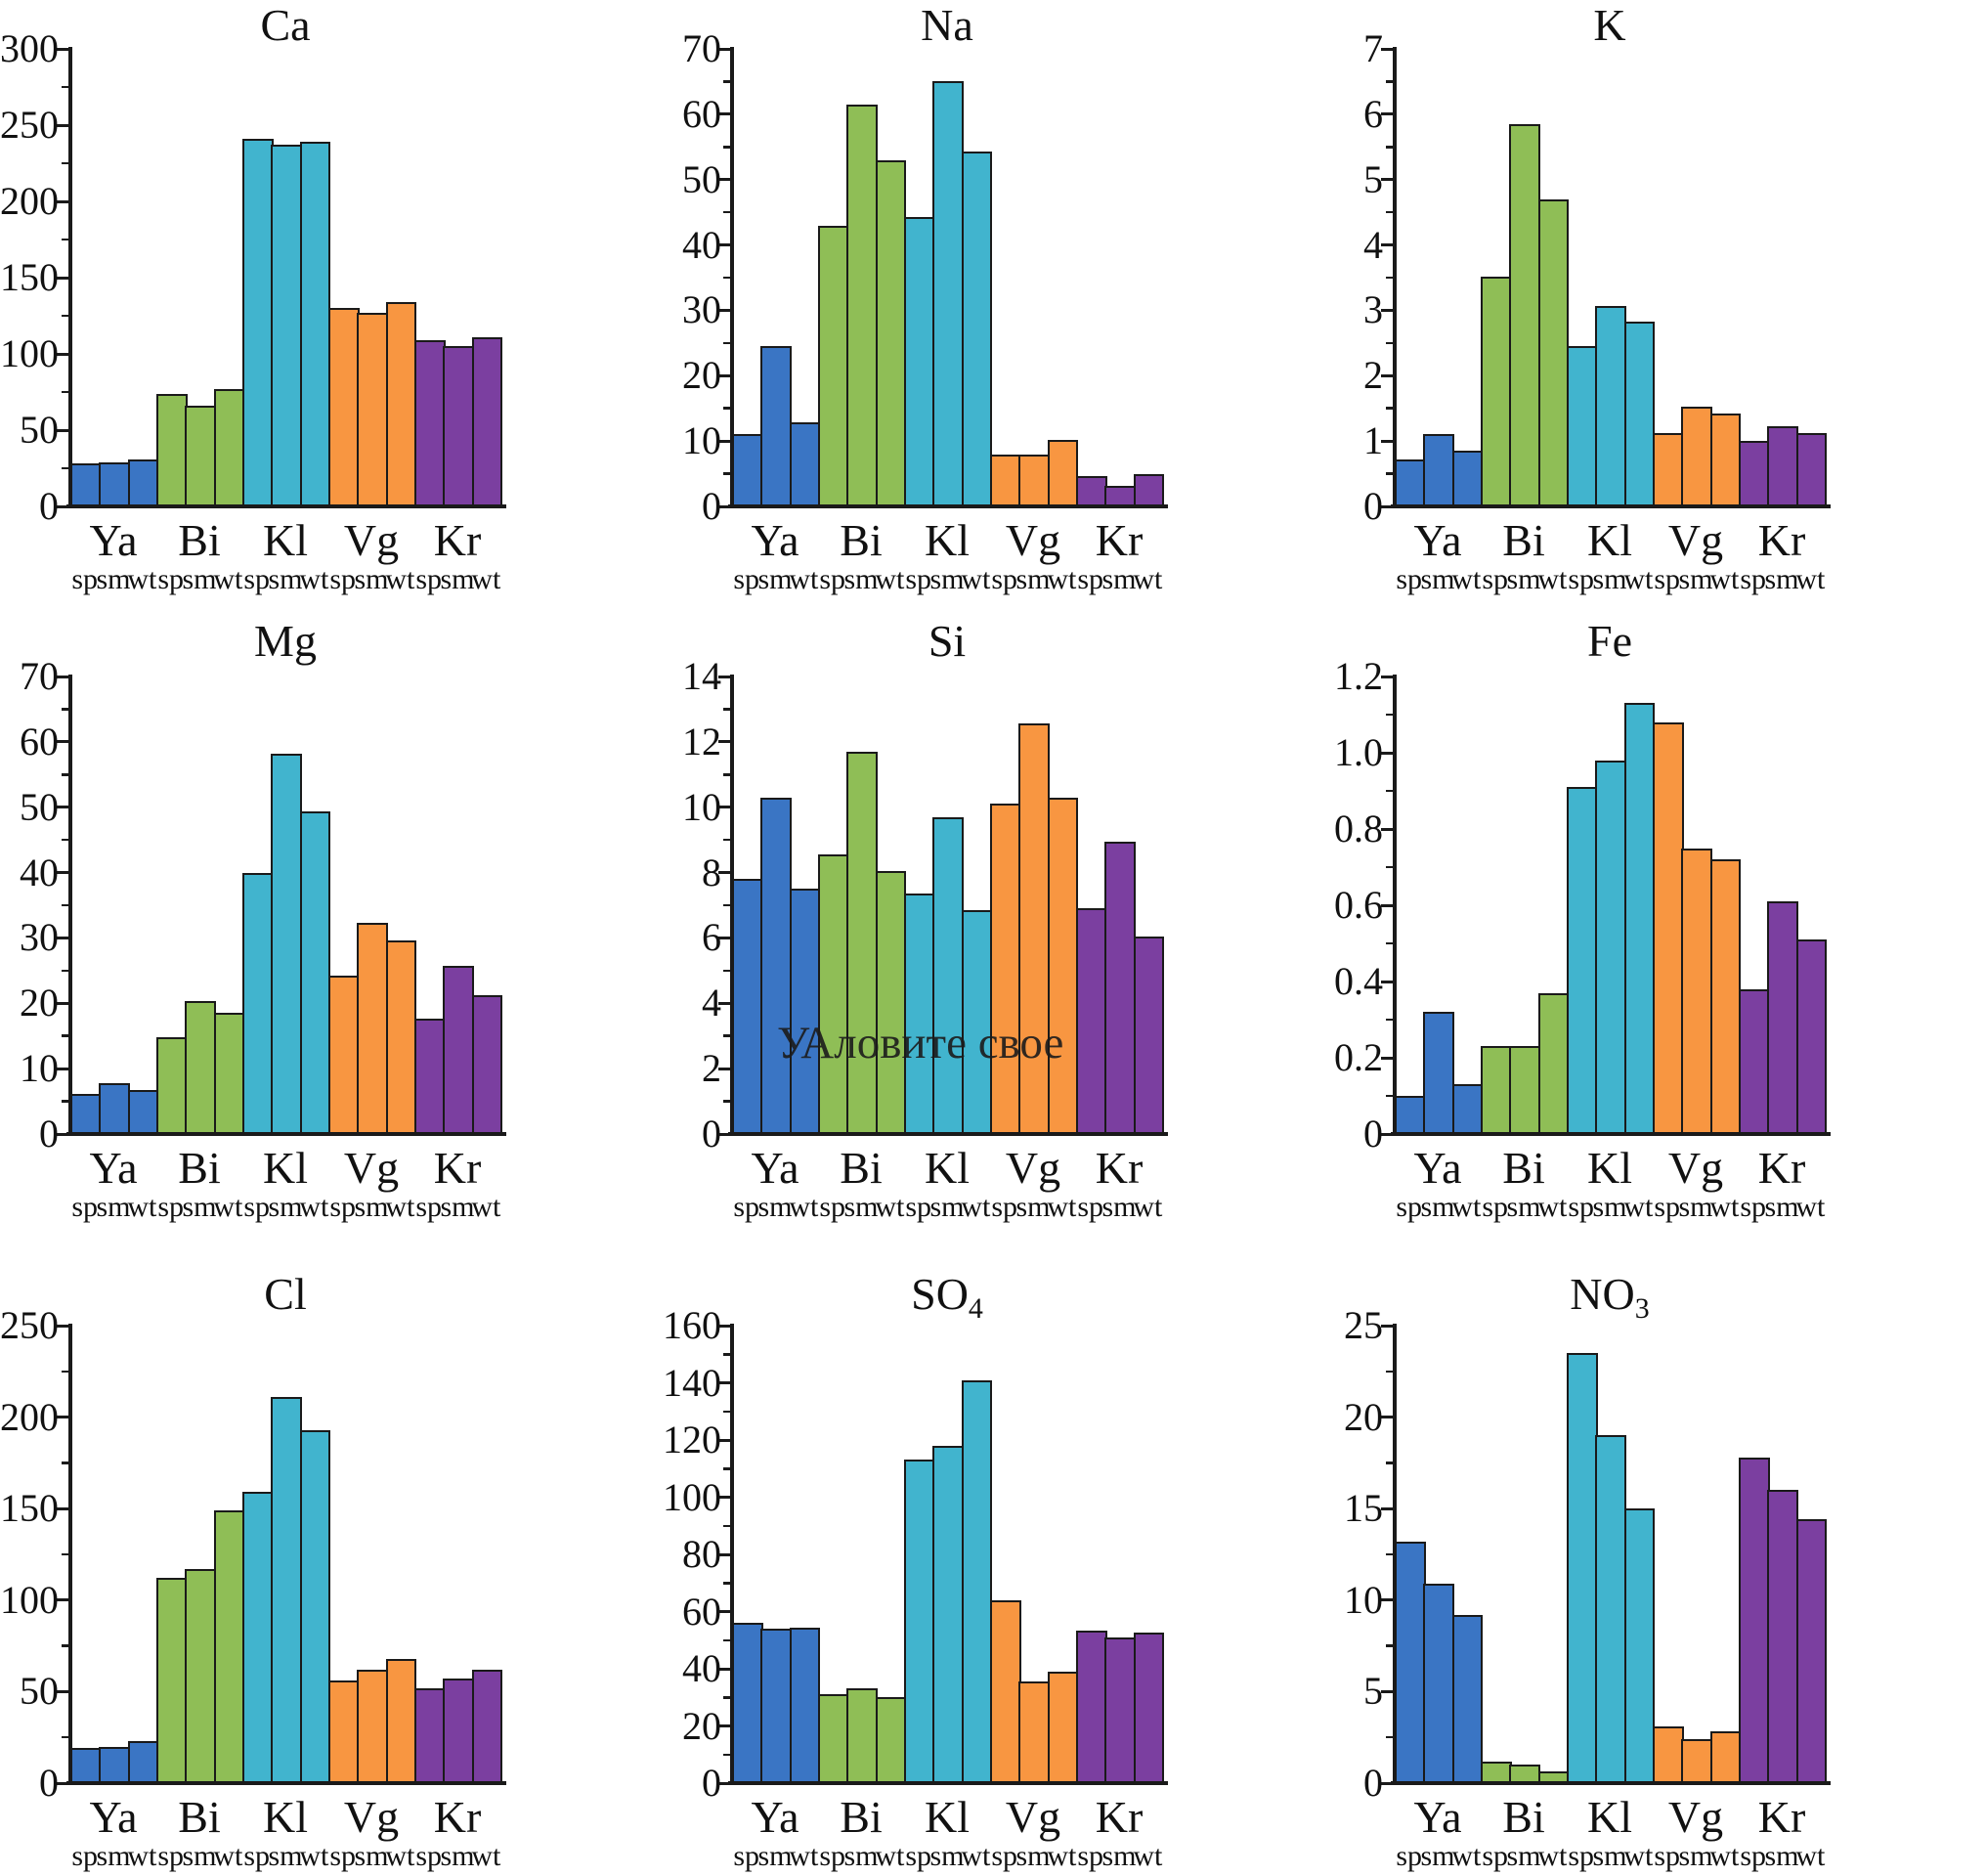 The height and width of the screenshot is (1876, 1986). I want to click on y-axis-tick-label: 0.4, so click(1358, 981).